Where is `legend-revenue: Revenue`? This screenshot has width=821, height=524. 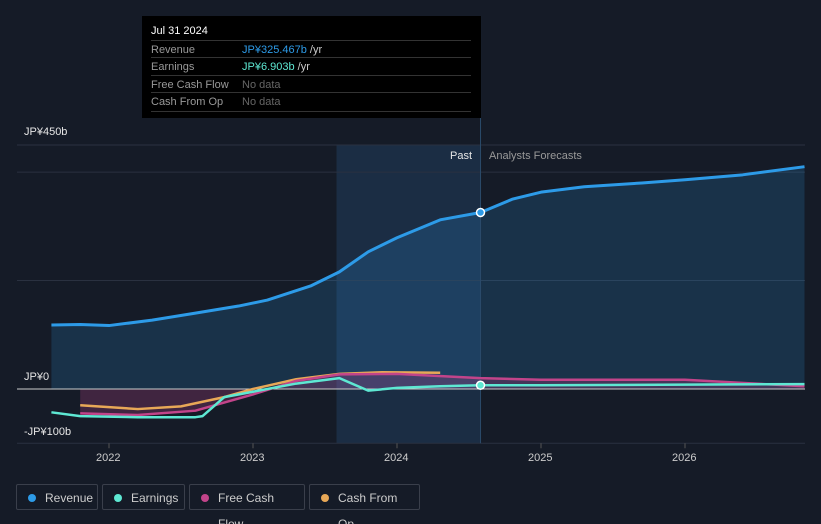 legend-revenue: Revenue is located at coordinates (57, 497).